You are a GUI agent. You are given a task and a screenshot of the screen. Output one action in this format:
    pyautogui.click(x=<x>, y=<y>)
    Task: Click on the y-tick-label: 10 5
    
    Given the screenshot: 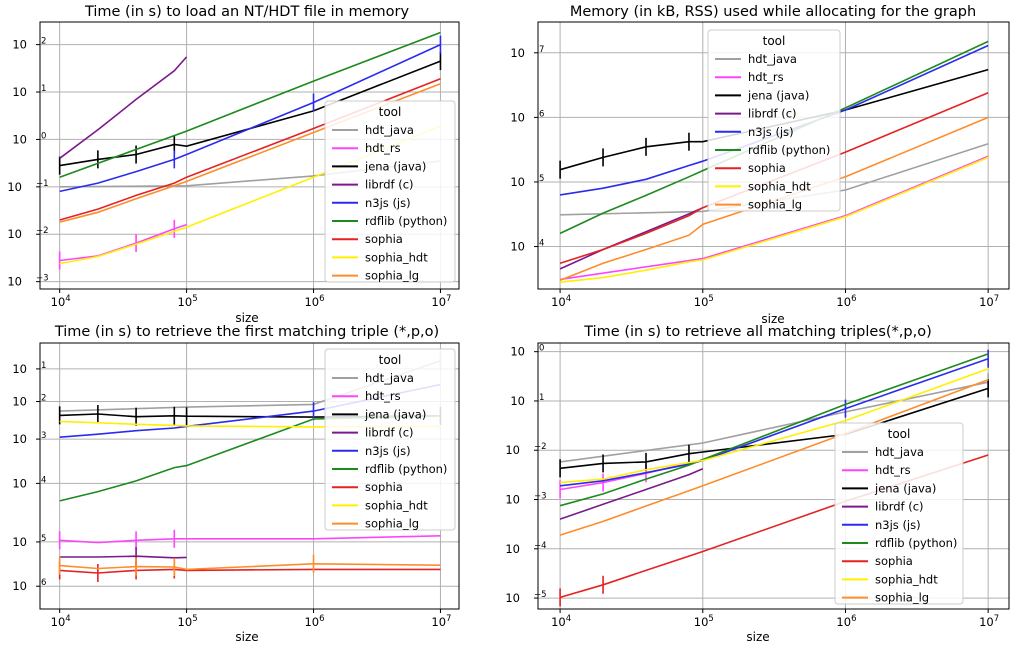 What is the action you would take?
    pyautogui.click(x=29, y=541)
    